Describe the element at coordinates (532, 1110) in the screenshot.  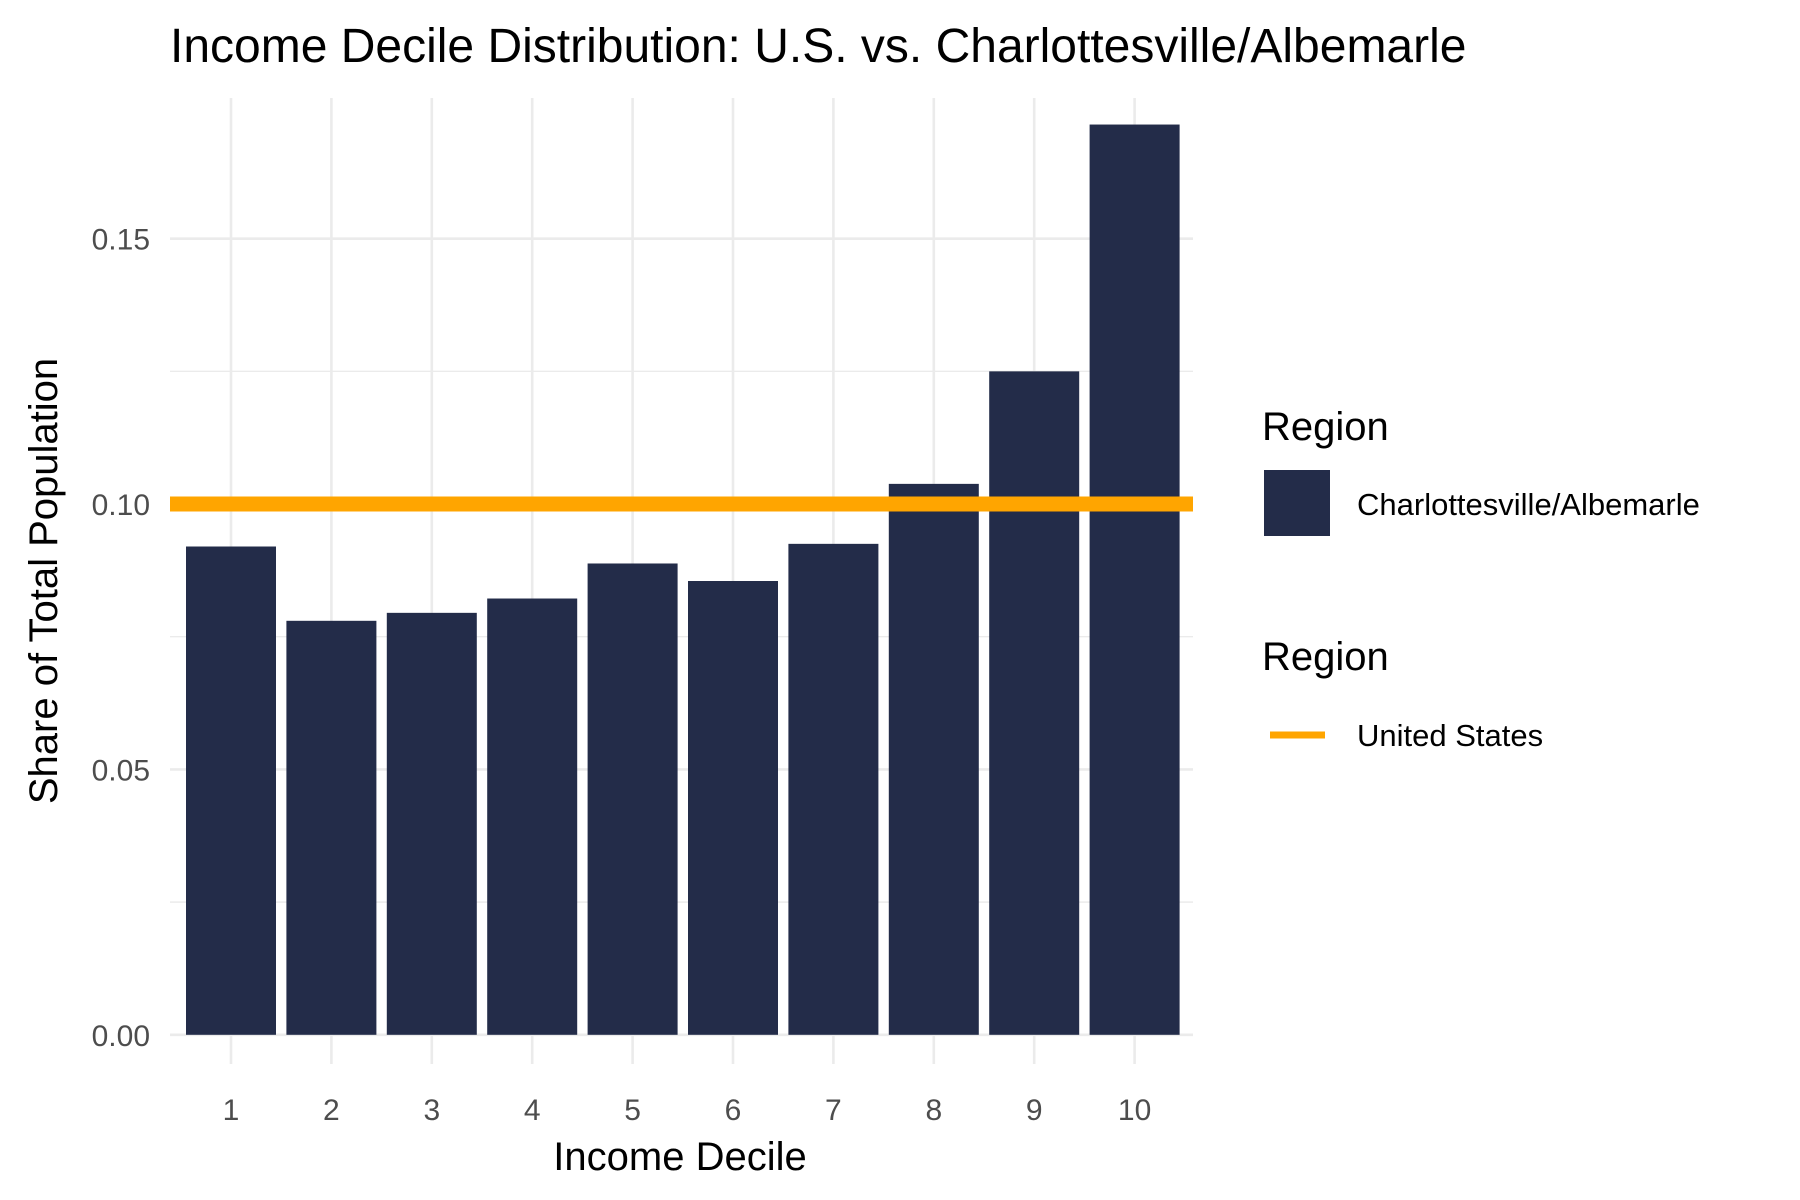
I see `x-tick-label: 4` at that location.